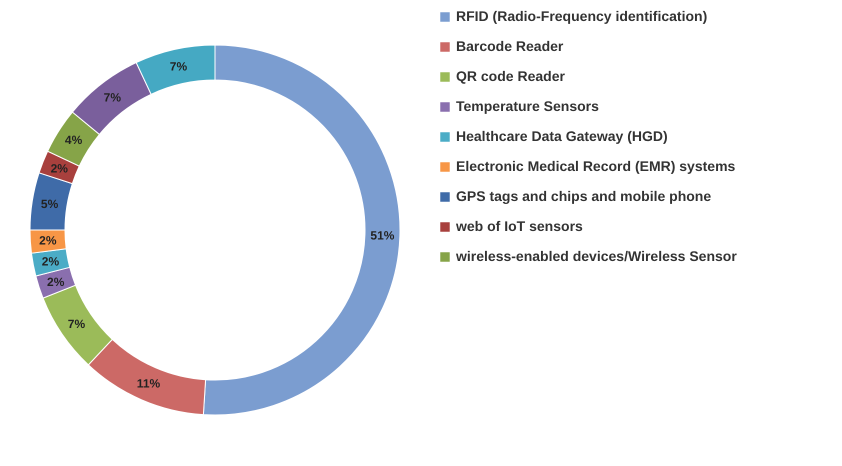 The width and height of the screenshot is (842, 466). What do you see at coordinates (582, 16) in the screenshot?
I see `legend-label: RFID (Radio-Frequency identification)` at bounding box center [582, 16].